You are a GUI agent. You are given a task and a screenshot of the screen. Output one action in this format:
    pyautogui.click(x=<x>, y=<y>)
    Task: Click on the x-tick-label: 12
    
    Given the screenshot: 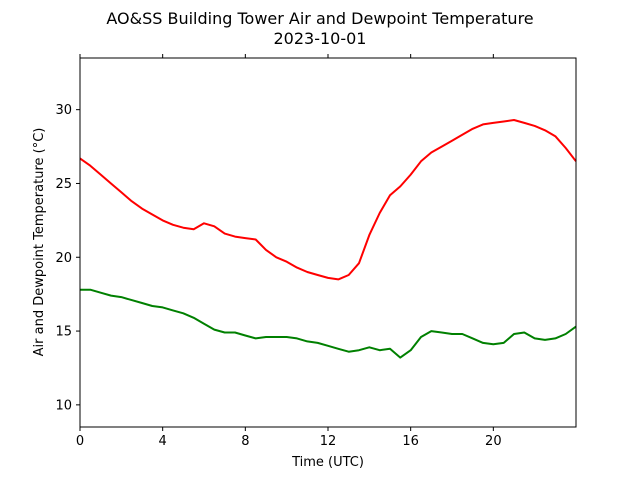 What is the action you would take?
    pyautogui.click(x=328, y=441)
    